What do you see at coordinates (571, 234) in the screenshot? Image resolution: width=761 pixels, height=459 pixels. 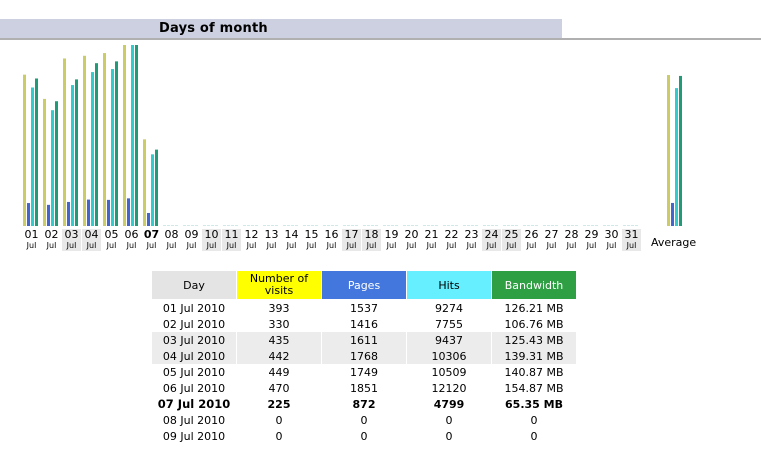 I see `day-number: 28` at bounding box center [571, 234].